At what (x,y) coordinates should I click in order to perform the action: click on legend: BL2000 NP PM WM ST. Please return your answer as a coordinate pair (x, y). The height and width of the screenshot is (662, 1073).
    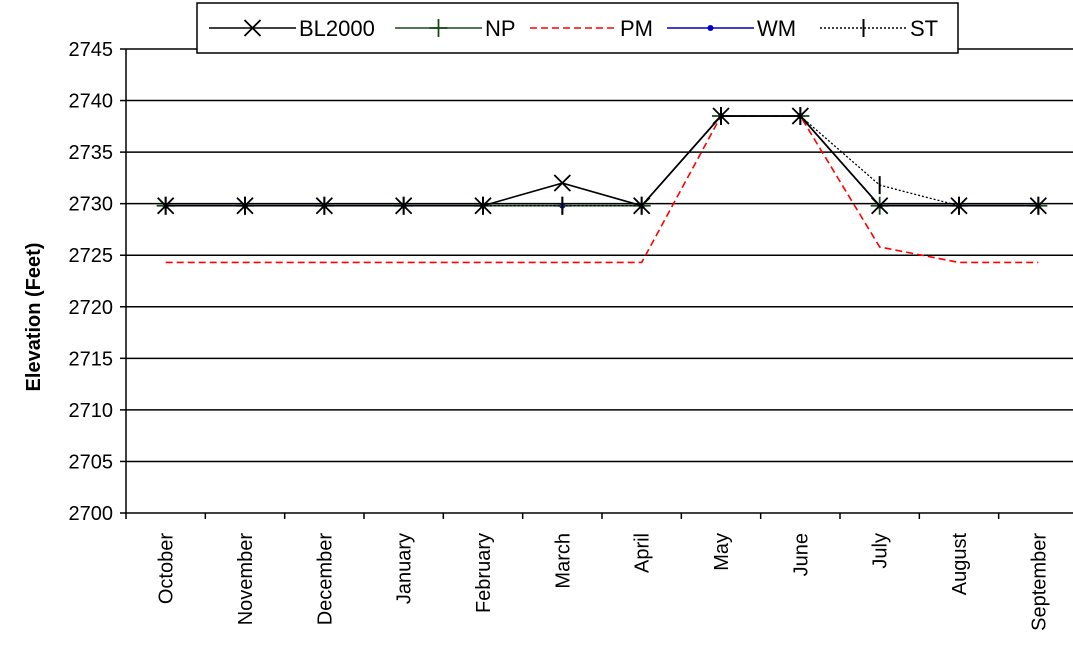
    Looking at the image, I should click on (577, 28).